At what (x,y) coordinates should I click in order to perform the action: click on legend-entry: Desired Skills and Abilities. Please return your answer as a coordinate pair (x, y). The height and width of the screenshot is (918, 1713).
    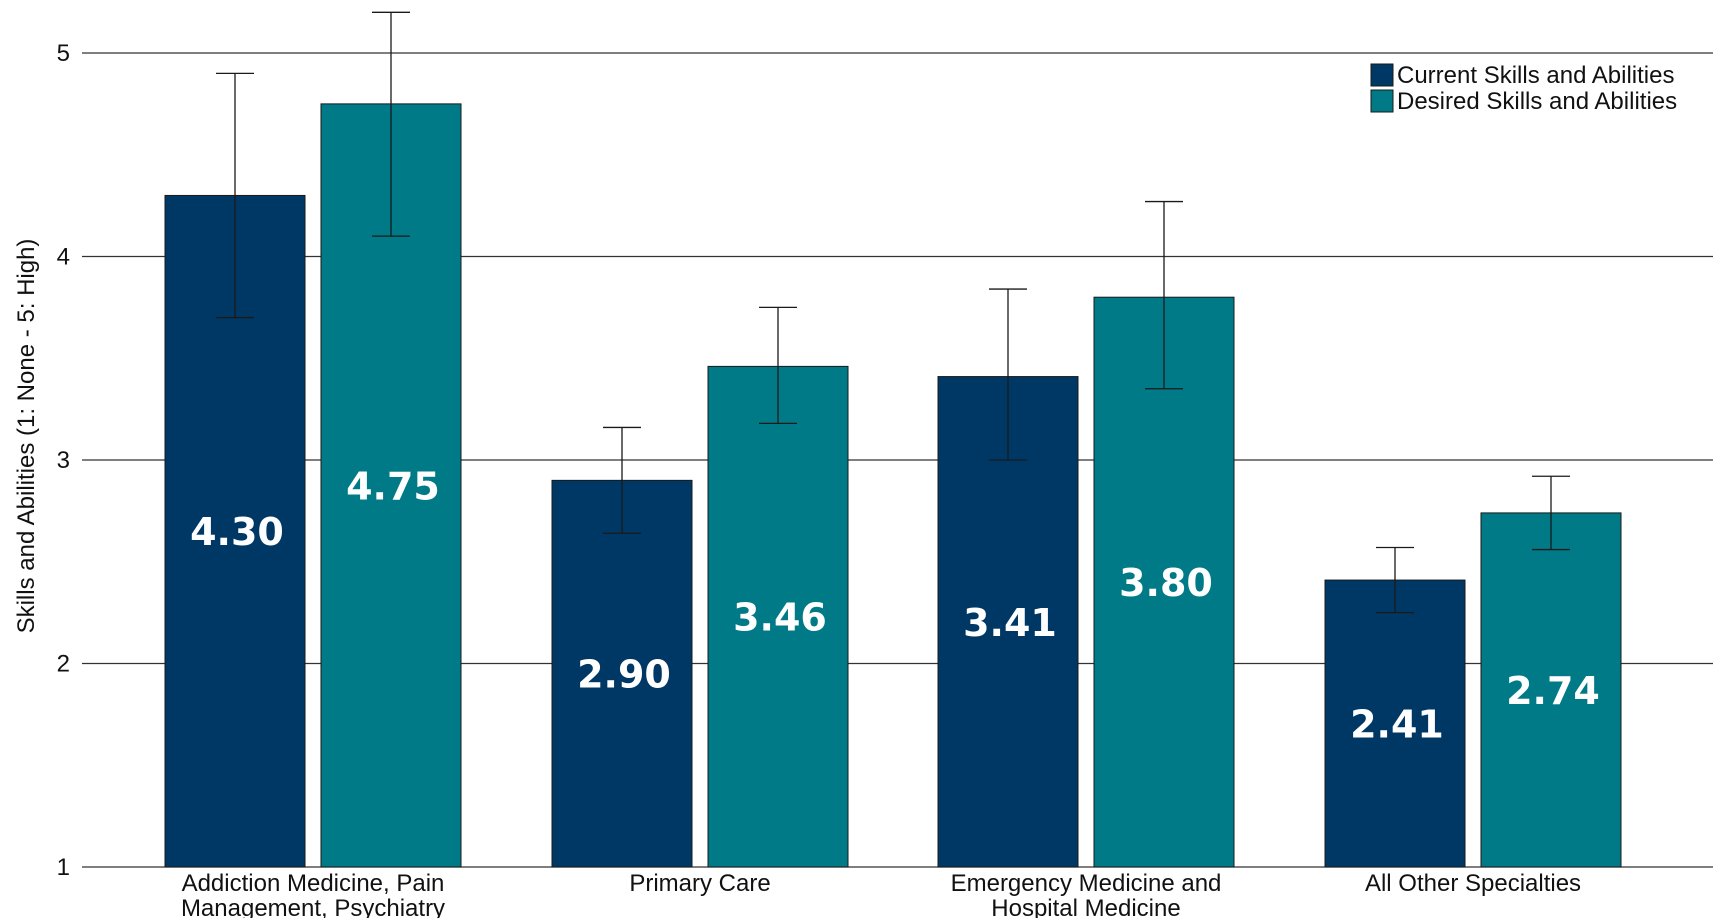
    Looking at the image, I should click on (1537, 101).